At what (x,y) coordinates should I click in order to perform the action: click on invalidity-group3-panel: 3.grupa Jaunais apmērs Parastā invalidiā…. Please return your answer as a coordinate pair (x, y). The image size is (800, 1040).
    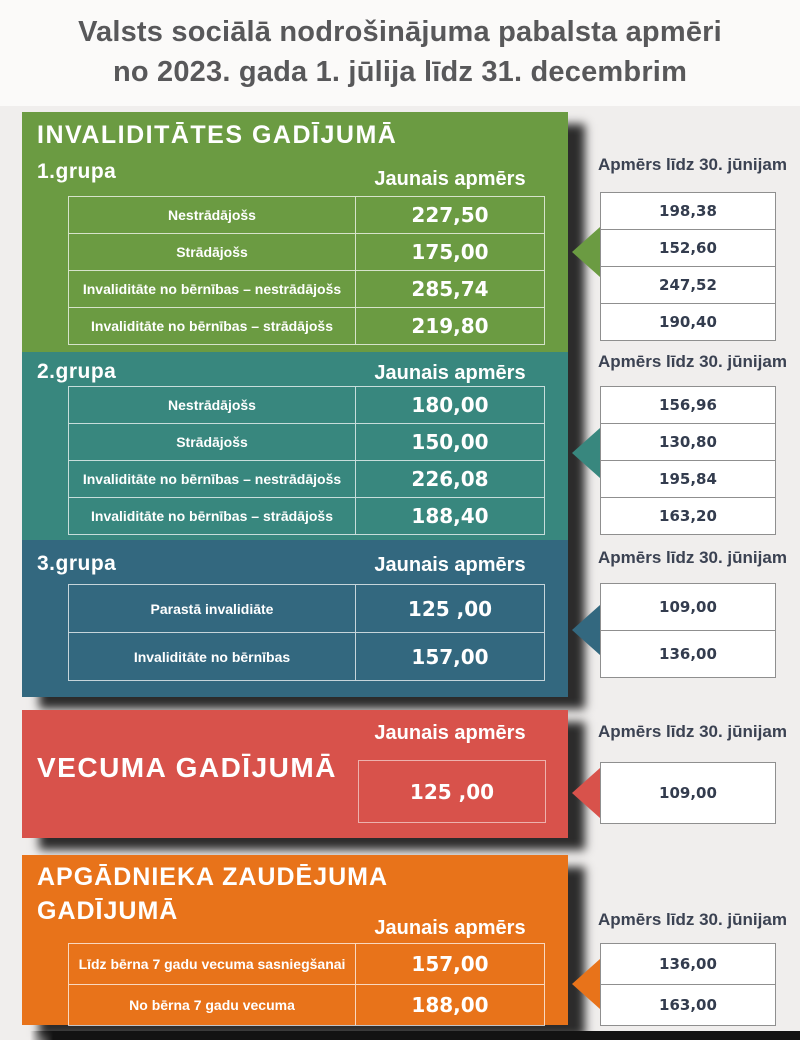
    Looking at the image, I should click on (295, 618).